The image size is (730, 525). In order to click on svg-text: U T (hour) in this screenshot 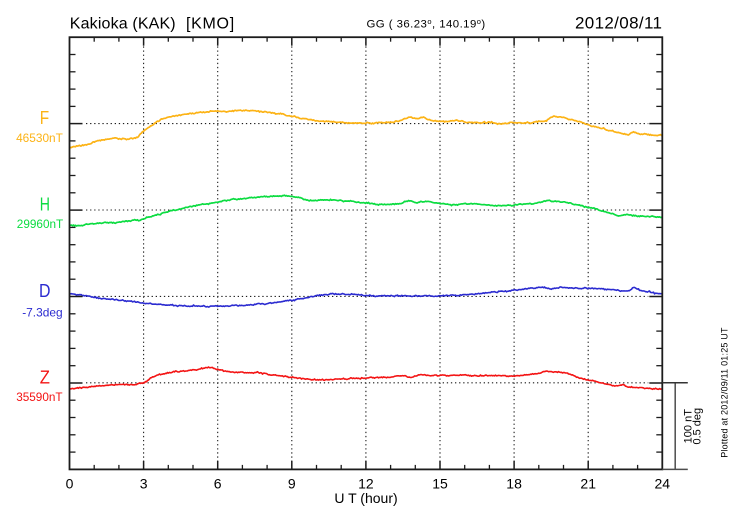, I will do `click(365, 498)`.